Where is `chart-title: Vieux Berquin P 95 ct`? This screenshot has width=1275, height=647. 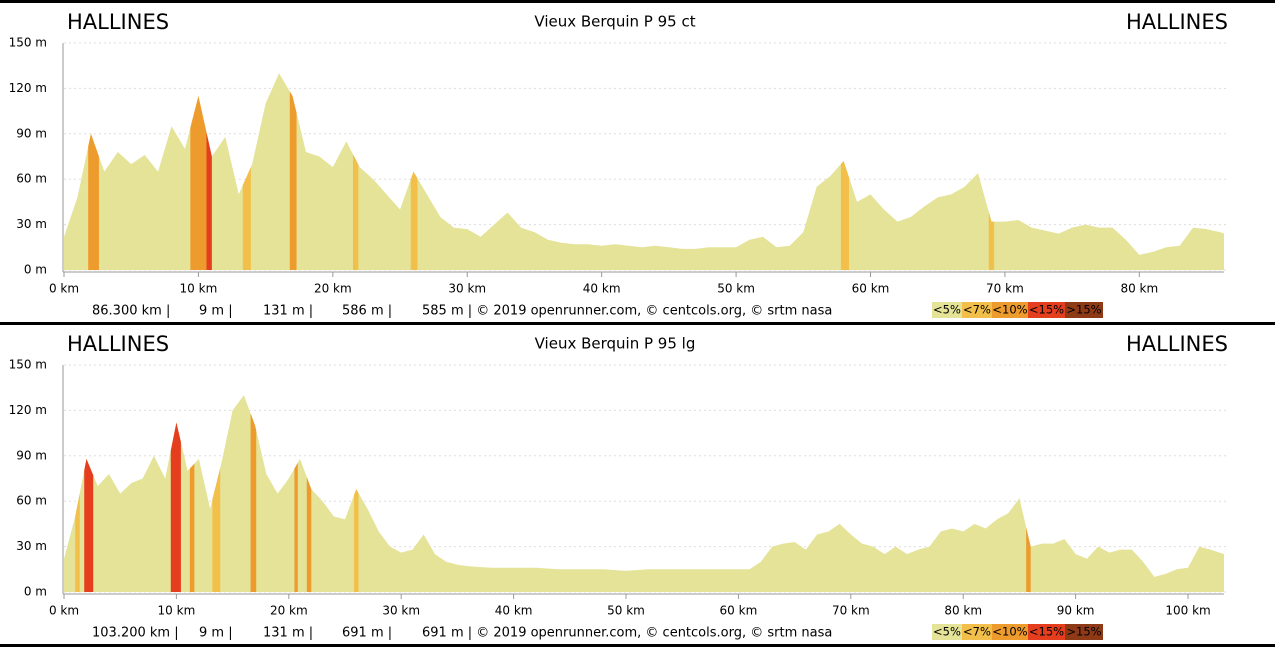
chart-title: Vieux Berquin P 95 ct is located at coordinates (614, 22).